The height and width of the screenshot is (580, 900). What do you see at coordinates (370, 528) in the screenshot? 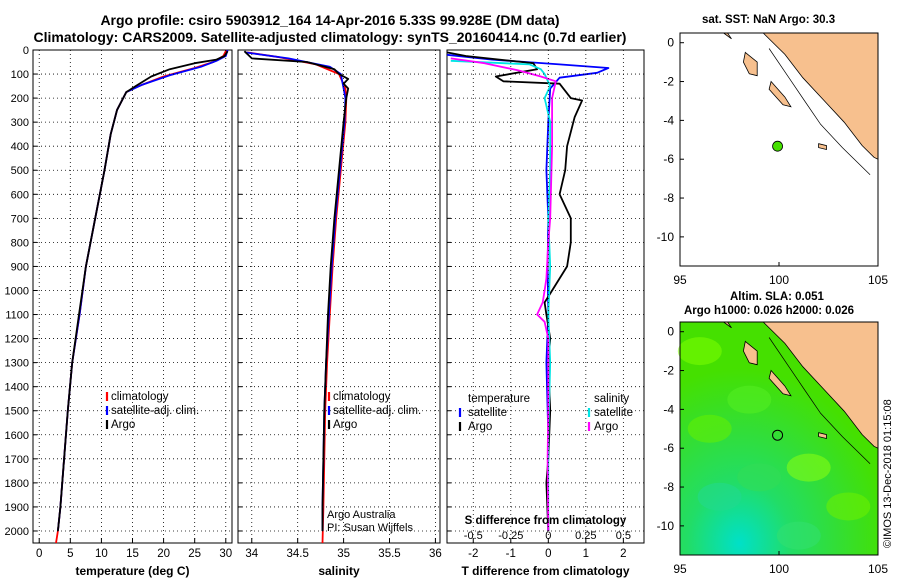
I see `salinity-annotation-1: PI: Susan Wijffels` at bounding box center [370, 528].